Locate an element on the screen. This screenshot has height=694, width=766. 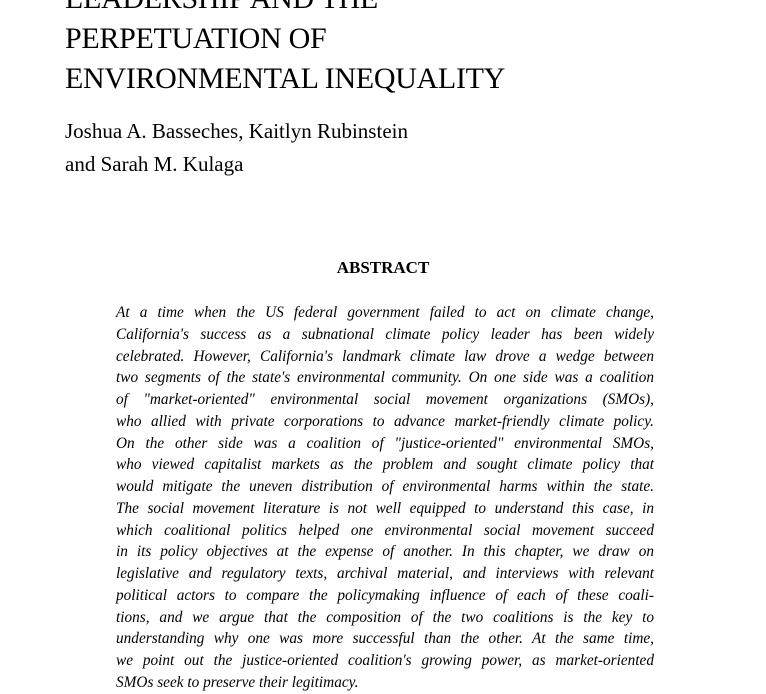
title-line: ENVIRONMENTAL INEQUALITY is located at coordinates (285, 78).